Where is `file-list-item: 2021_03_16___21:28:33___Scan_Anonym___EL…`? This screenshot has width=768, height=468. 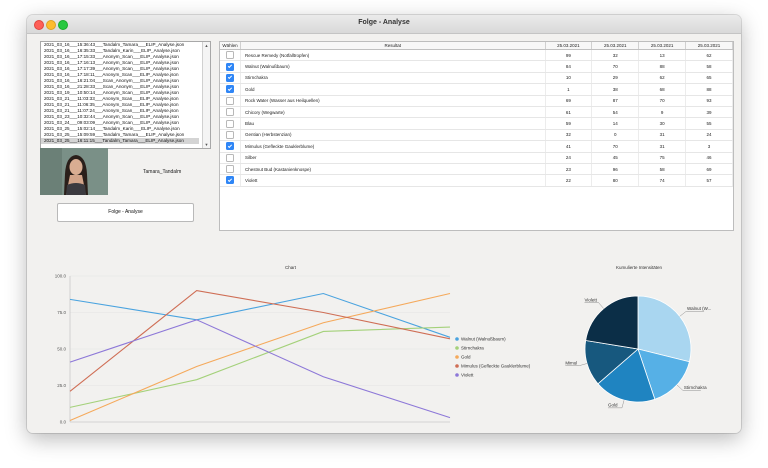 file-list-item: 2021_03_16___21:28:33___Scan_Anonym___EL… is located at coordinates (111, 86).